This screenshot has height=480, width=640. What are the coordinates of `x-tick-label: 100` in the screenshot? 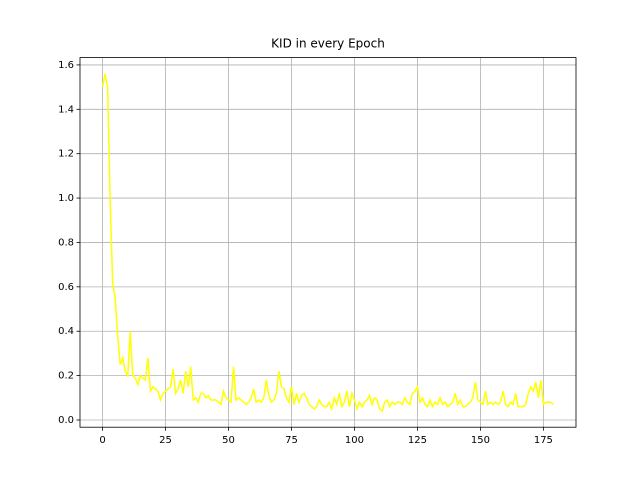 It's located at (354, 440).